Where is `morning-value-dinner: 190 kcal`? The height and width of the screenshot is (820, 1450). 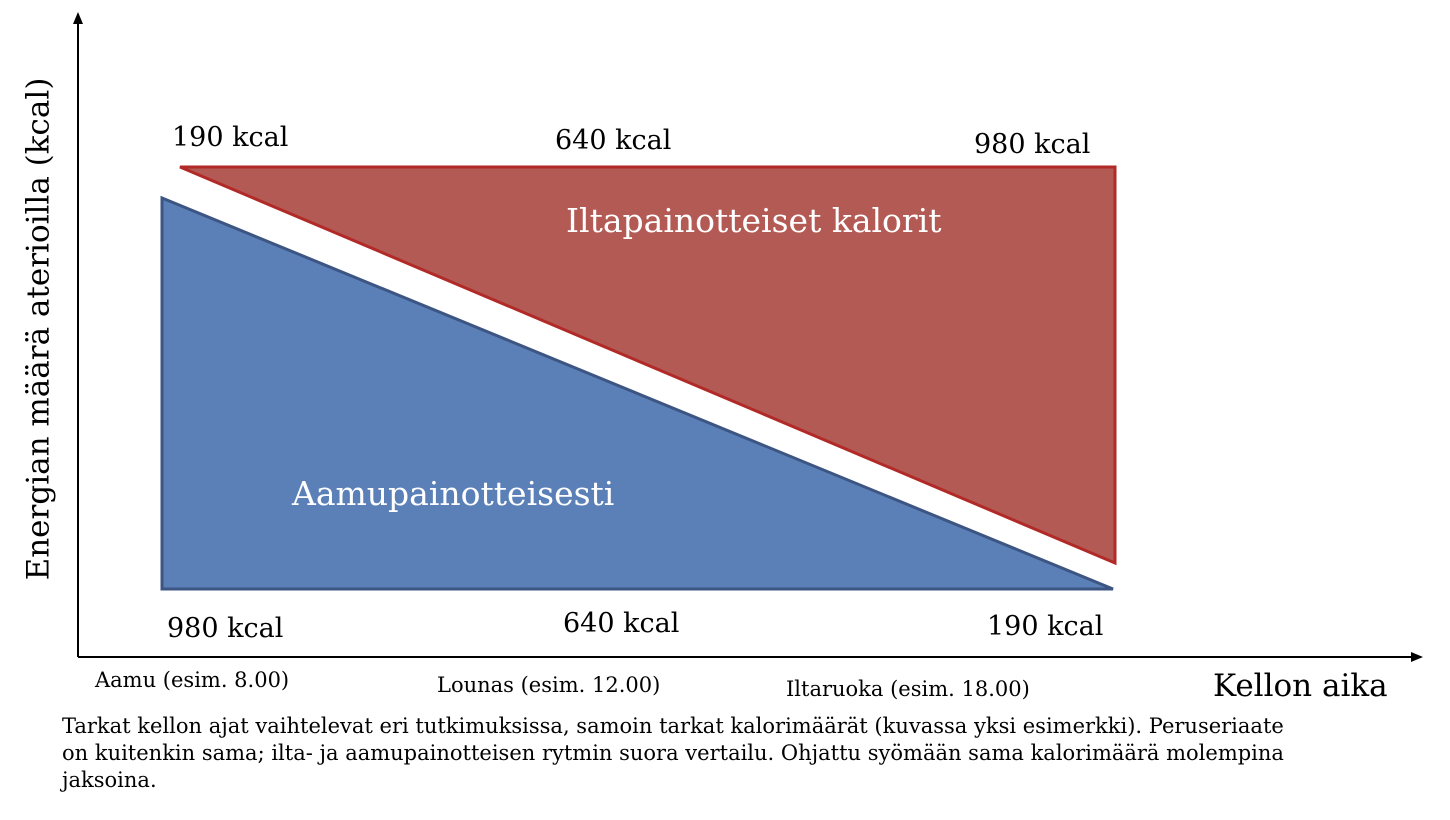
morning-value-dinner: 190 kcal is located at coordinates (1045, 626).